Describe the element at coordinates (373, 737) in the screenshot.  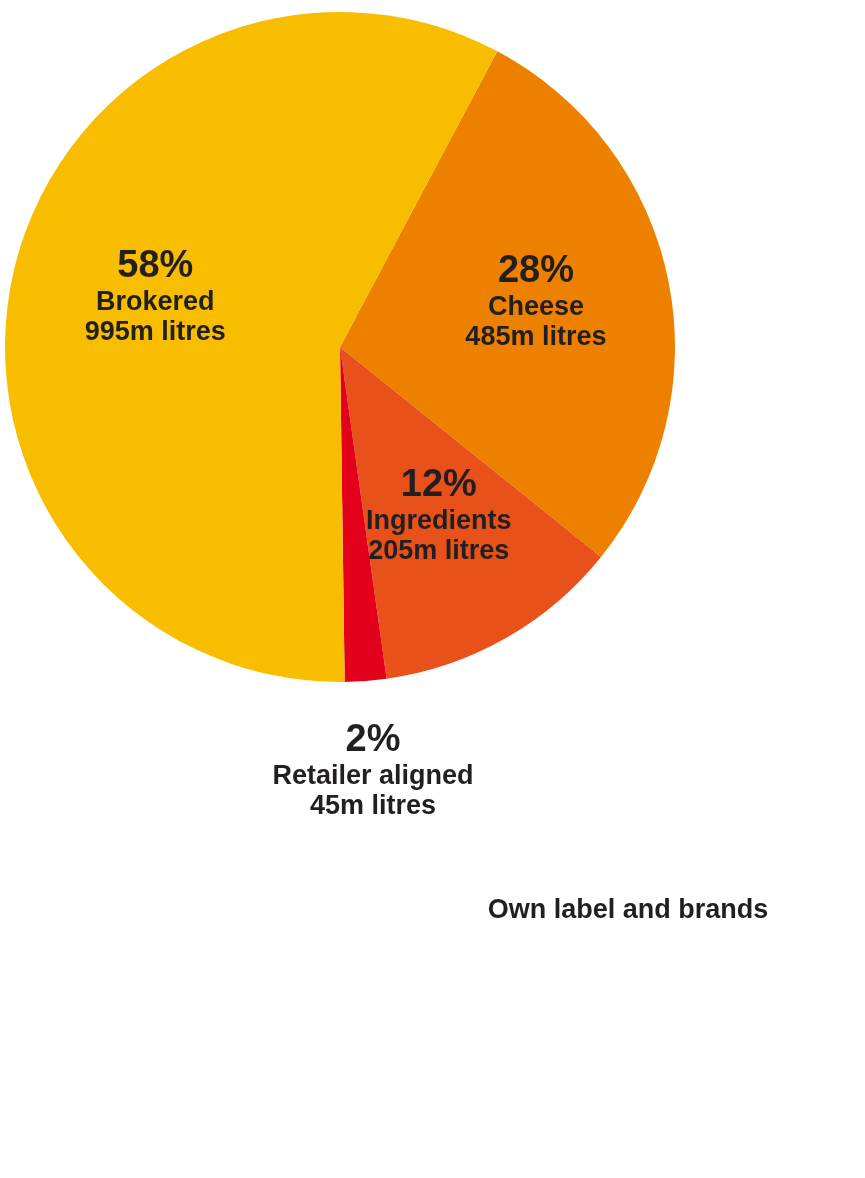
I see `data-label: 2%` at that location.